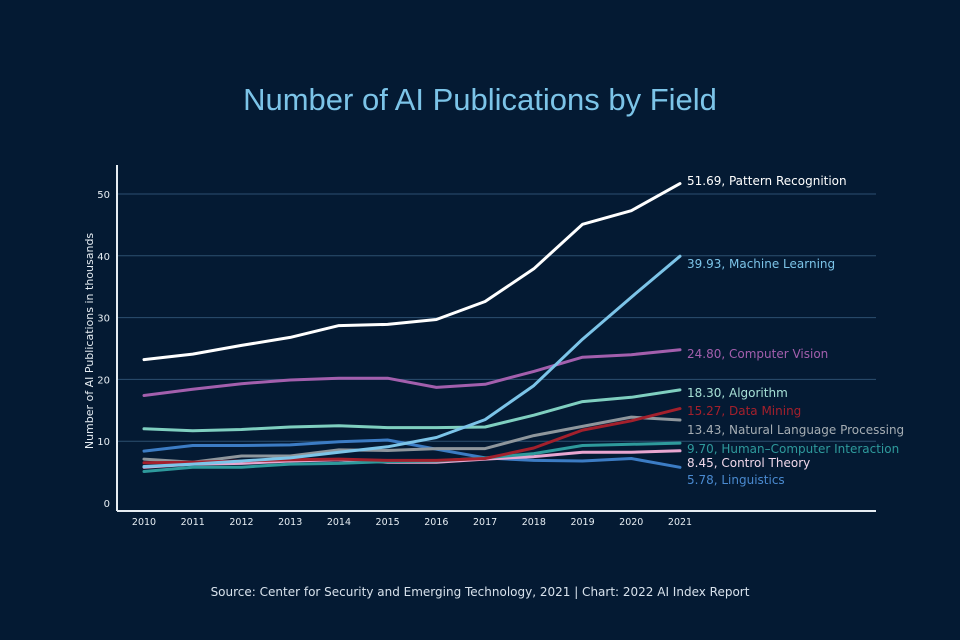 Image resolution: width=960 pixels, height=640 pixels. What do you see at coordinates (744, 411) in the screenshot?
I see `series-label-data-mining: 15.27, Data Mining` at bounding box center [744, 411].